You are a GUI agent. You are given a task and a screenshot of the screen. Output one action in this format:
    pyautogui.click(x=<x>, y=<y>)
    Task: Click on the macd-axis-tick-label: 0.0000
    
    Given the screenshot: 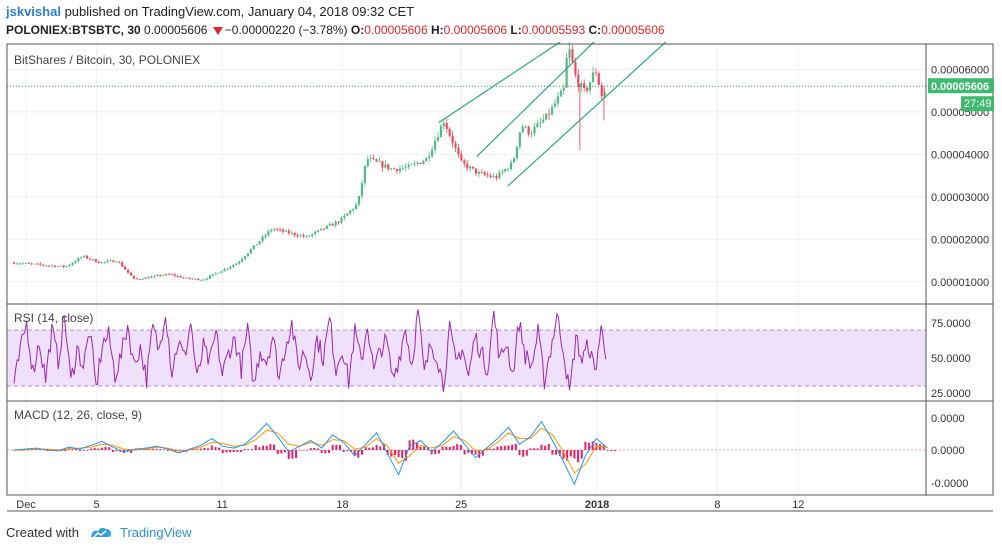 What is the action you would take?
    pyautogui.click(x=948, y=451)
    